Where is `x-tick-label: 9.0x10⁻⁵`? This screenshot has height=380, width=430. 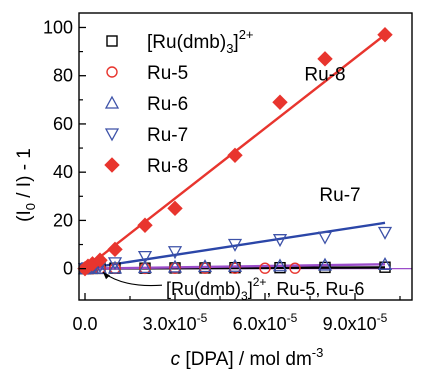
x-tick-label: 9.0x10⁻⁵ is located at coordinates (355, 322).